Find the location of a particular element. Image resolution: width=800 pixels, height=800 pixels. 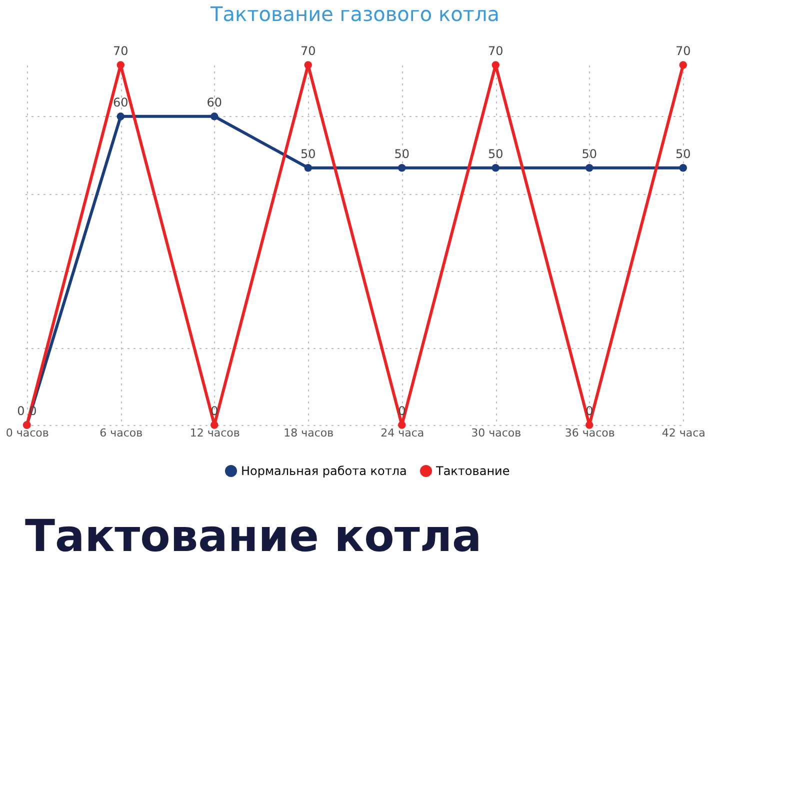

x-tick-label: 6 часов is located at coordinates (121, 433).